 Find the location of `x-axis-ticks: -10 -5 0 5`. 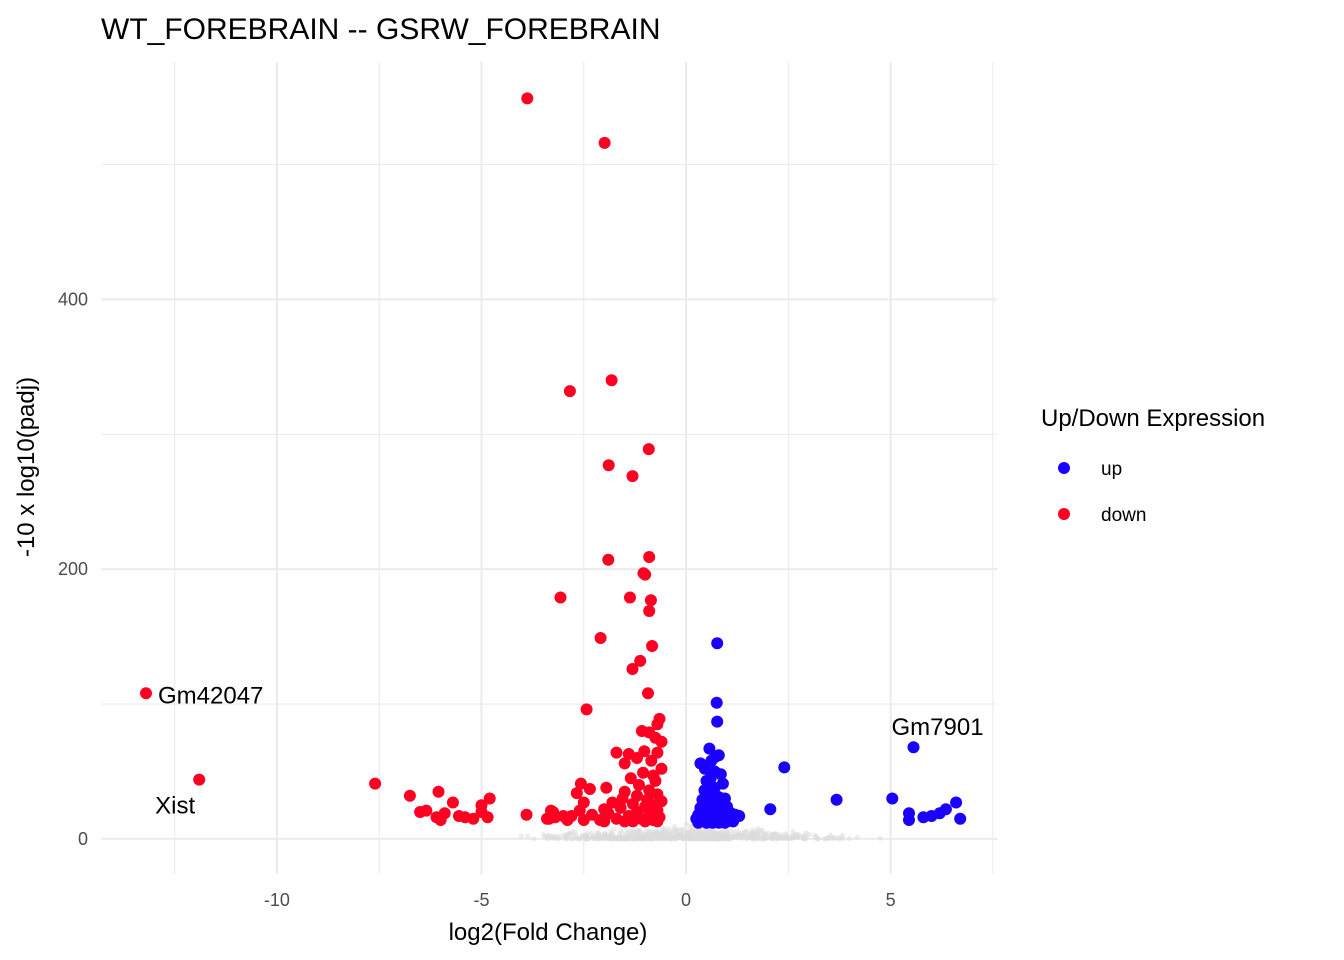

x-axis-ticks: -10 -5 0 5 is located at coordinates (580, 900).